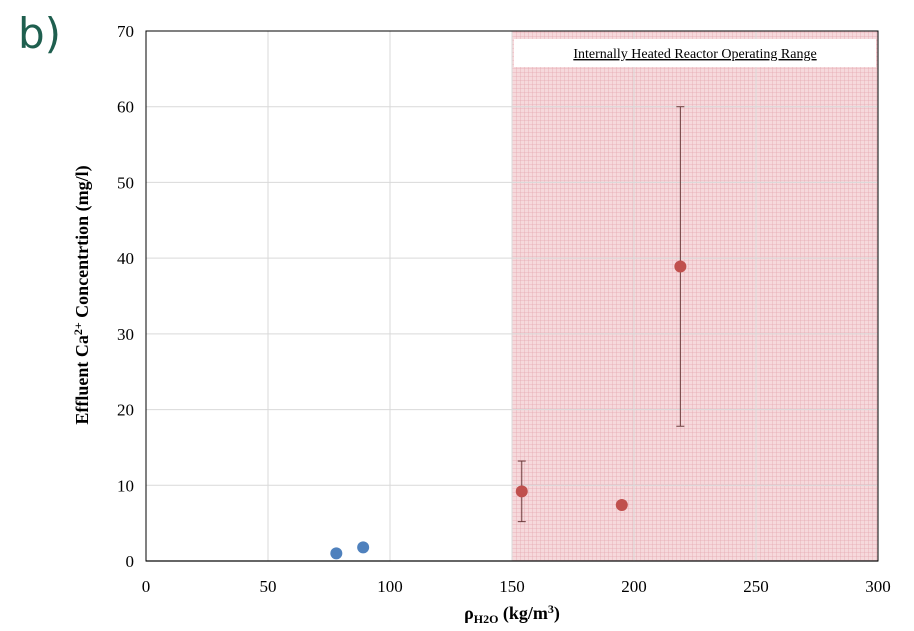 This screenshot has height=631, width=914. What do you see at coordinates (146, 586) in the screenshot?
I see `x-tick-label: 0` at bounding box center [146, 586].